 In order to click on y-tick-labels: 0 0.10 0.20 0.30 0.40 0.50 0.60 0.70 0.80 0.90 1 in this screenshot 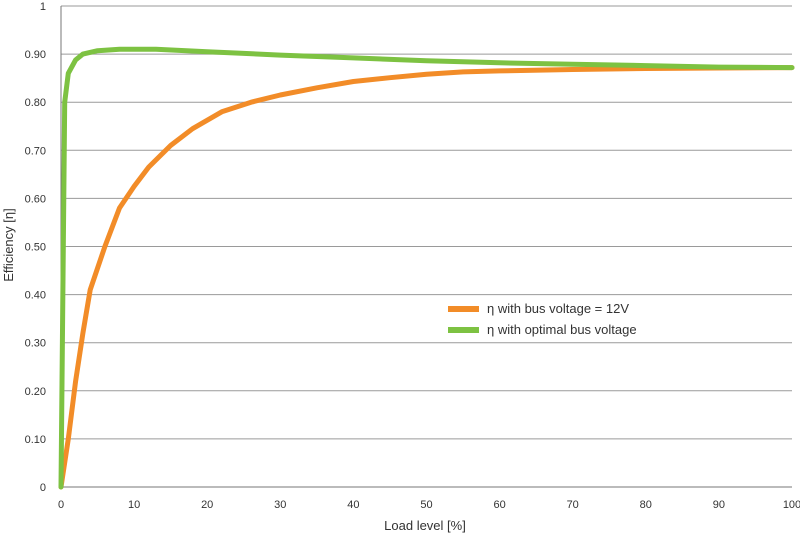, I will do `click(35, 247)`.